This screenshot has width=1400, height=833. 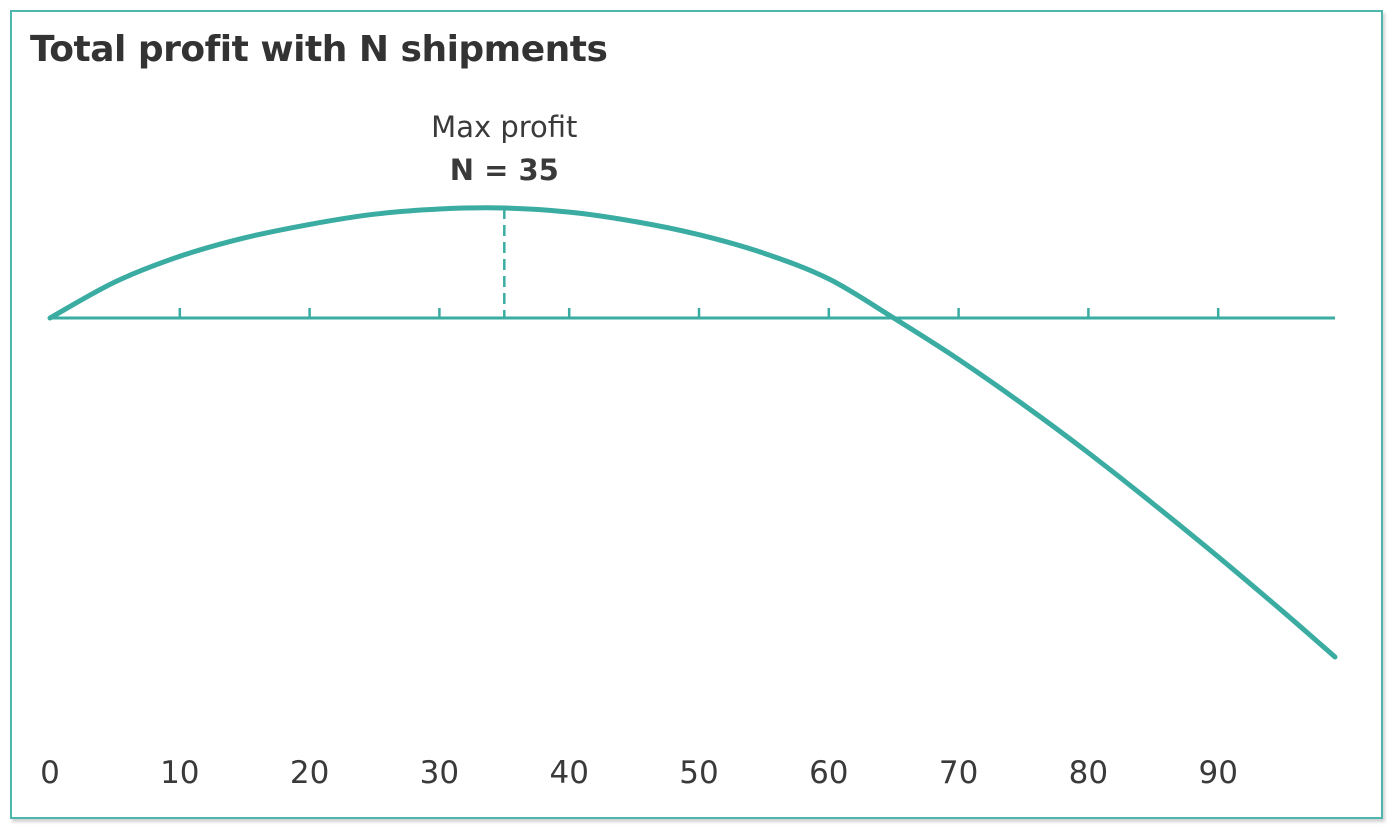 What do you see at coordinates (1088, 773) in the screenshot?
I see `x-tick-label: 80` at bounding box center [1088, 773].